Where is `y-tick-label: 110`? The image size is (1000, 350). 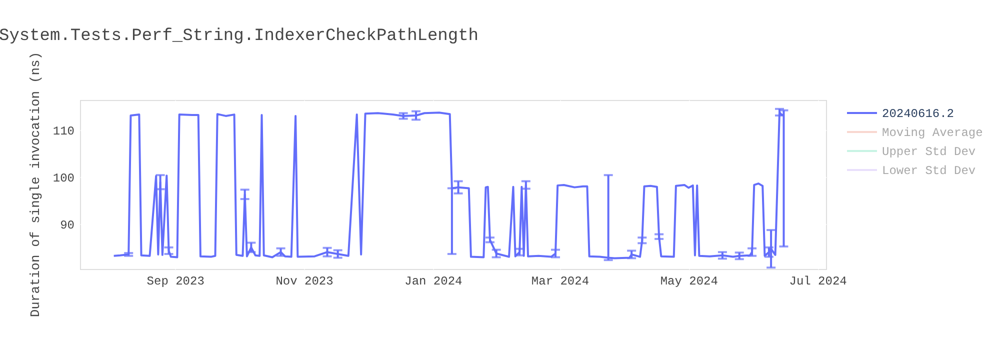 y-tick-label: 110 is located at coordinates (63, 131).